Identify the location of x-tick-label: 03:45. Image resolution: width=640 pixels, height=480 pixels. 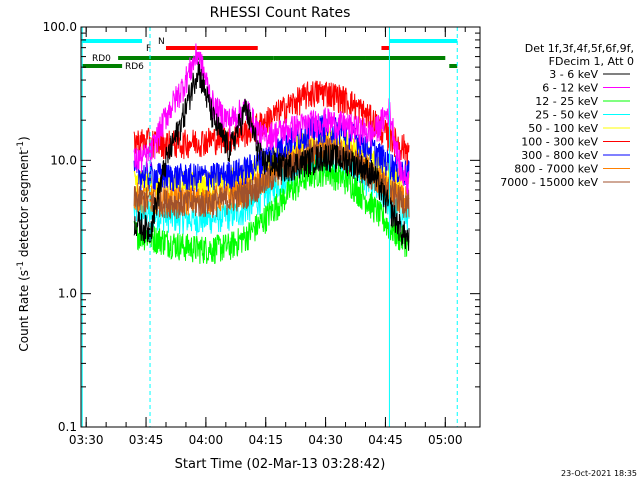
(146, 440).